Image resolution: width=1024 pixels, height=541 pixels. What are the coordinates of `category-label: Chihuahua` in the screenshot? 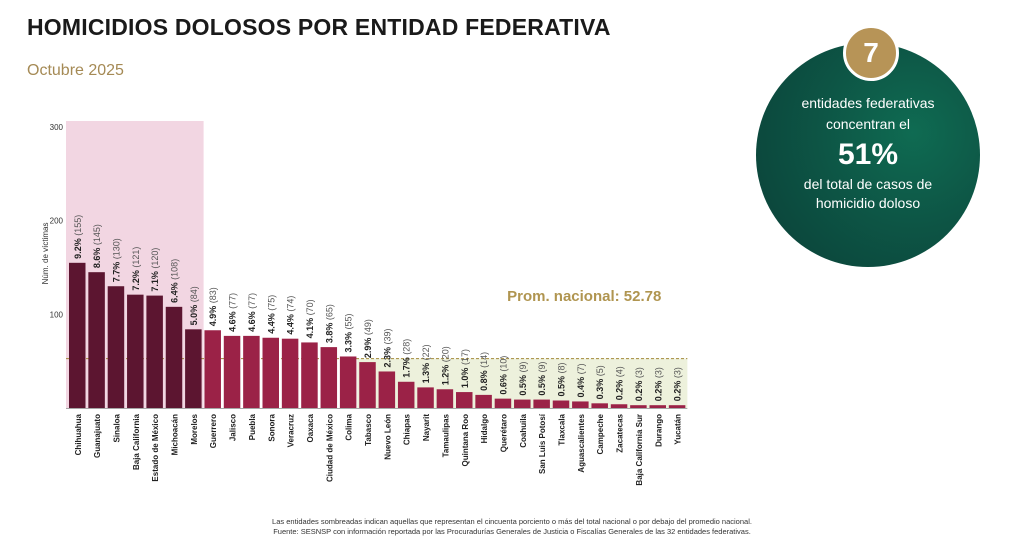 It's located at (78, 434).